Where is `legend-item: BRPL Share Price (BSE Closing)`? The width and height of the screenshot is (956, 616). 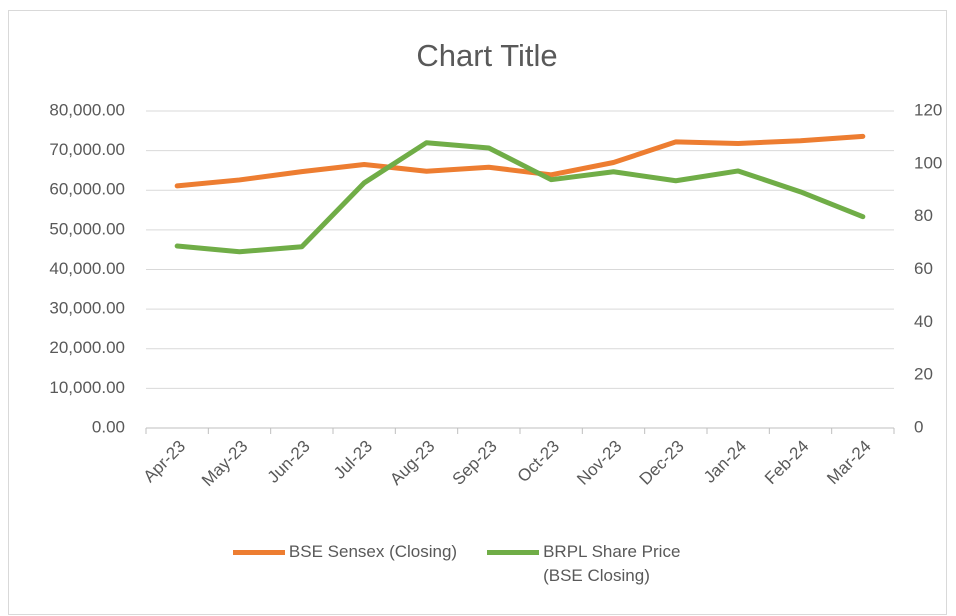 legend-item: BRPL Share Price (BSE Closing) is located at coordinates (605, 564).